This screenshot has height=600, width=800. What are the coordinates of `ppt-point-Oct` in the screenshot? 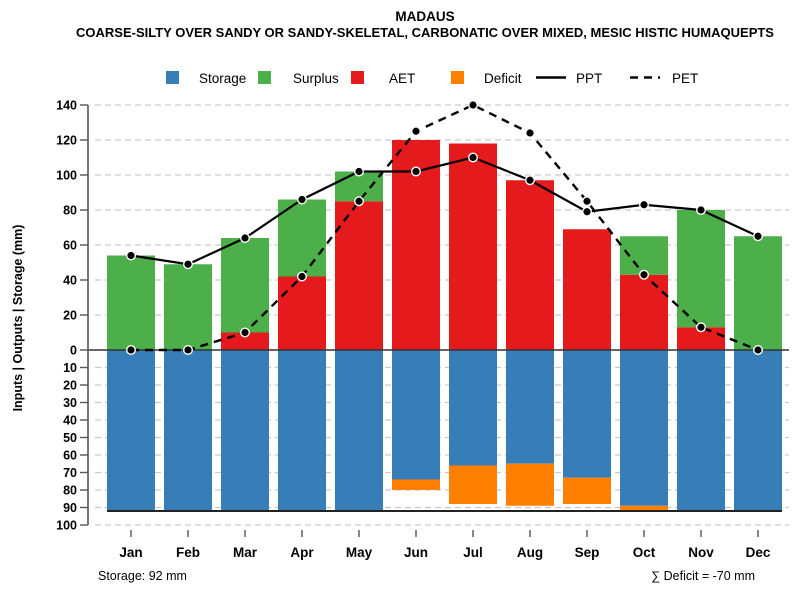 It's located at (644, 204).